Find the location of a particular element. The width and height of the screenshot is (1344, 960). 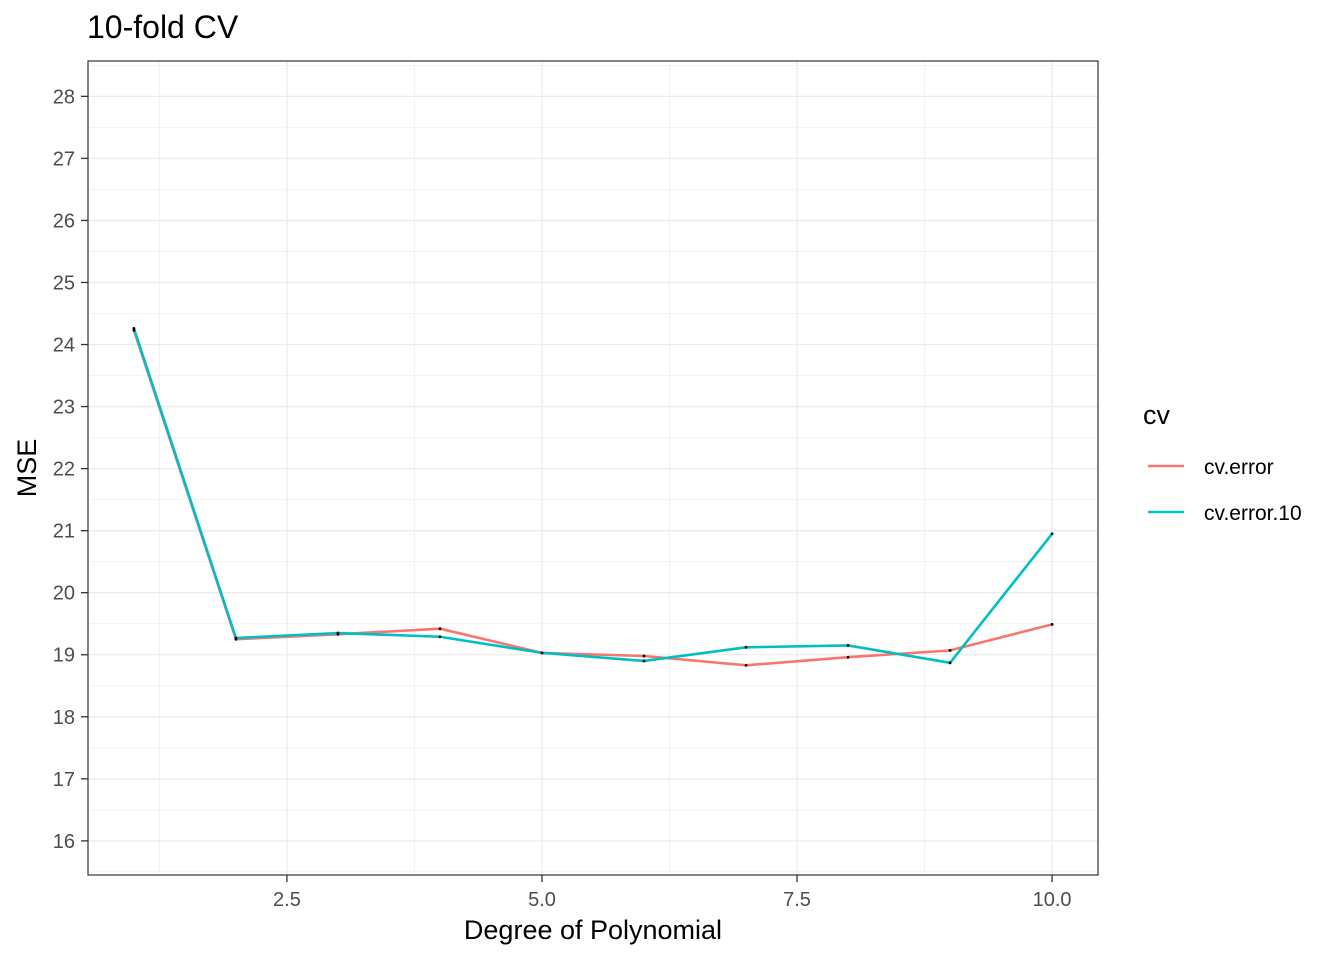

y-tick-label: 28 is located at coordinates (64, 97).